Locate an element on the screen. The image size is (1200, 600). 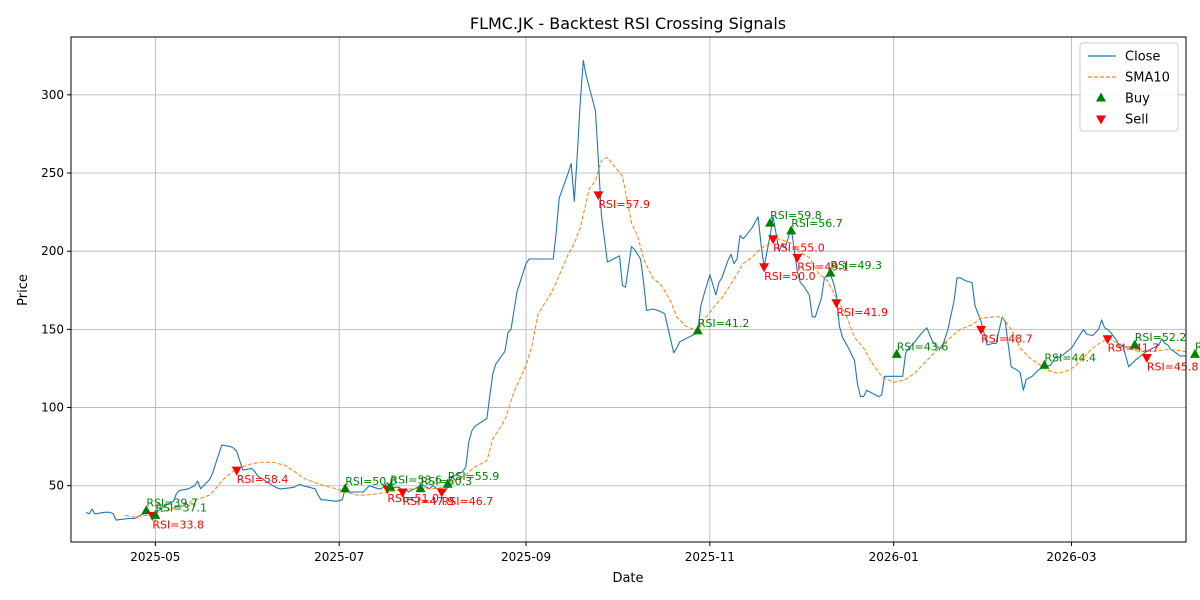
x-tick-label: 2026-03 is located at coordinates (1071, 557).